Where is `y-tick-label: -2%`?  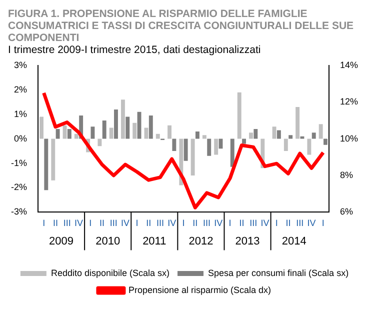
y-tick-label: -2% is located at coordinates (19, 187).